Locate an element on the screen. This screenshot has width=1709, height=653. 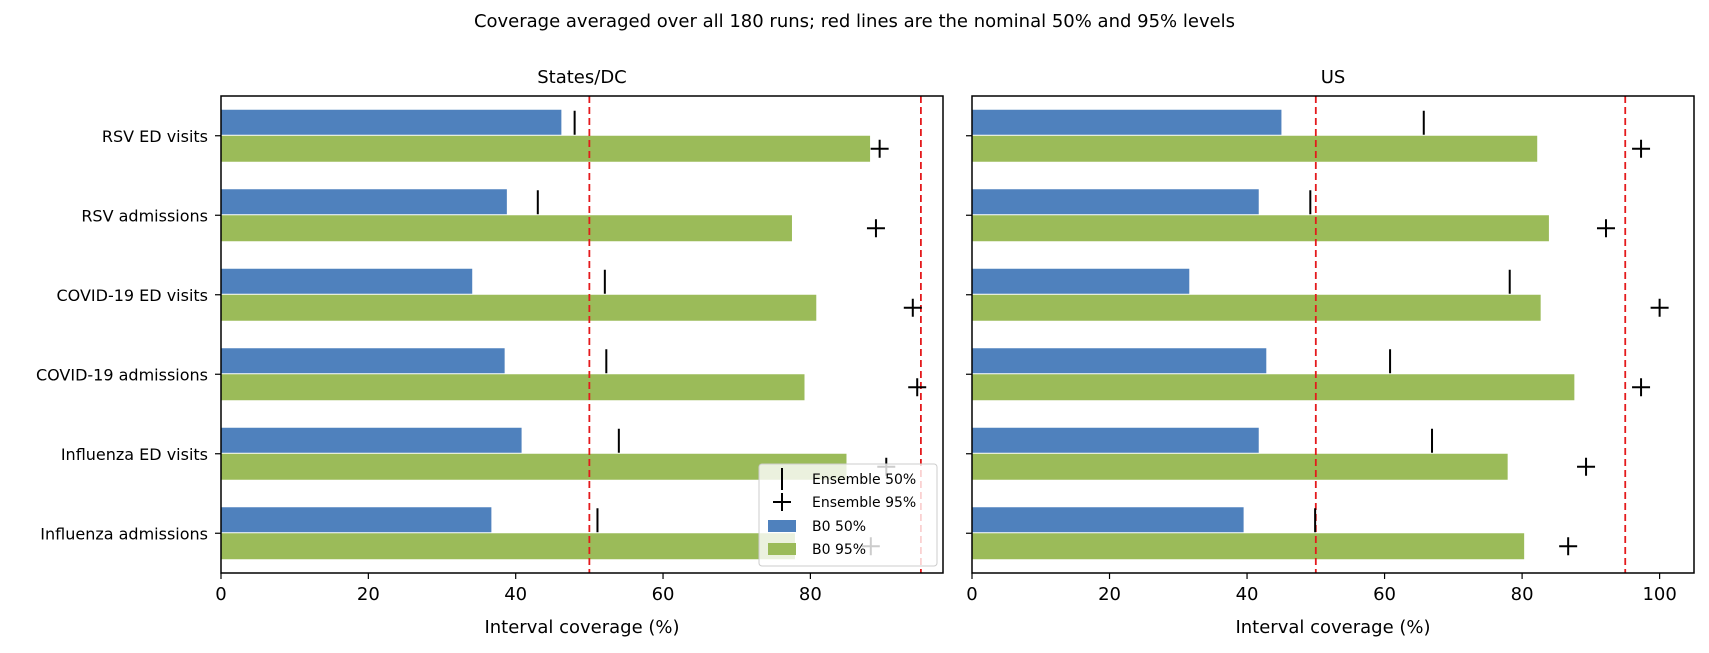
chart-title: US is located at coordinates (1333, 77).